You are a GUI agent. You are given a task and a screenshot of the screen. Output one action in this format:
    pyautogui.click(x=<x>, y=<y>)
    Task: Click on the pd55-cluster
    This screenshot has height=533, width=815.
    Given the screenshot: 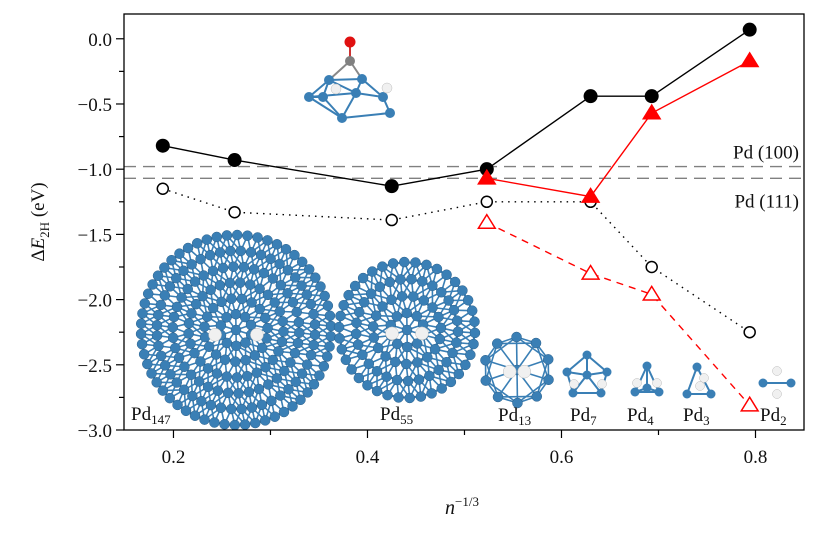 What is the action you would take?
    pyautogui.click(x=407, y=330)
    